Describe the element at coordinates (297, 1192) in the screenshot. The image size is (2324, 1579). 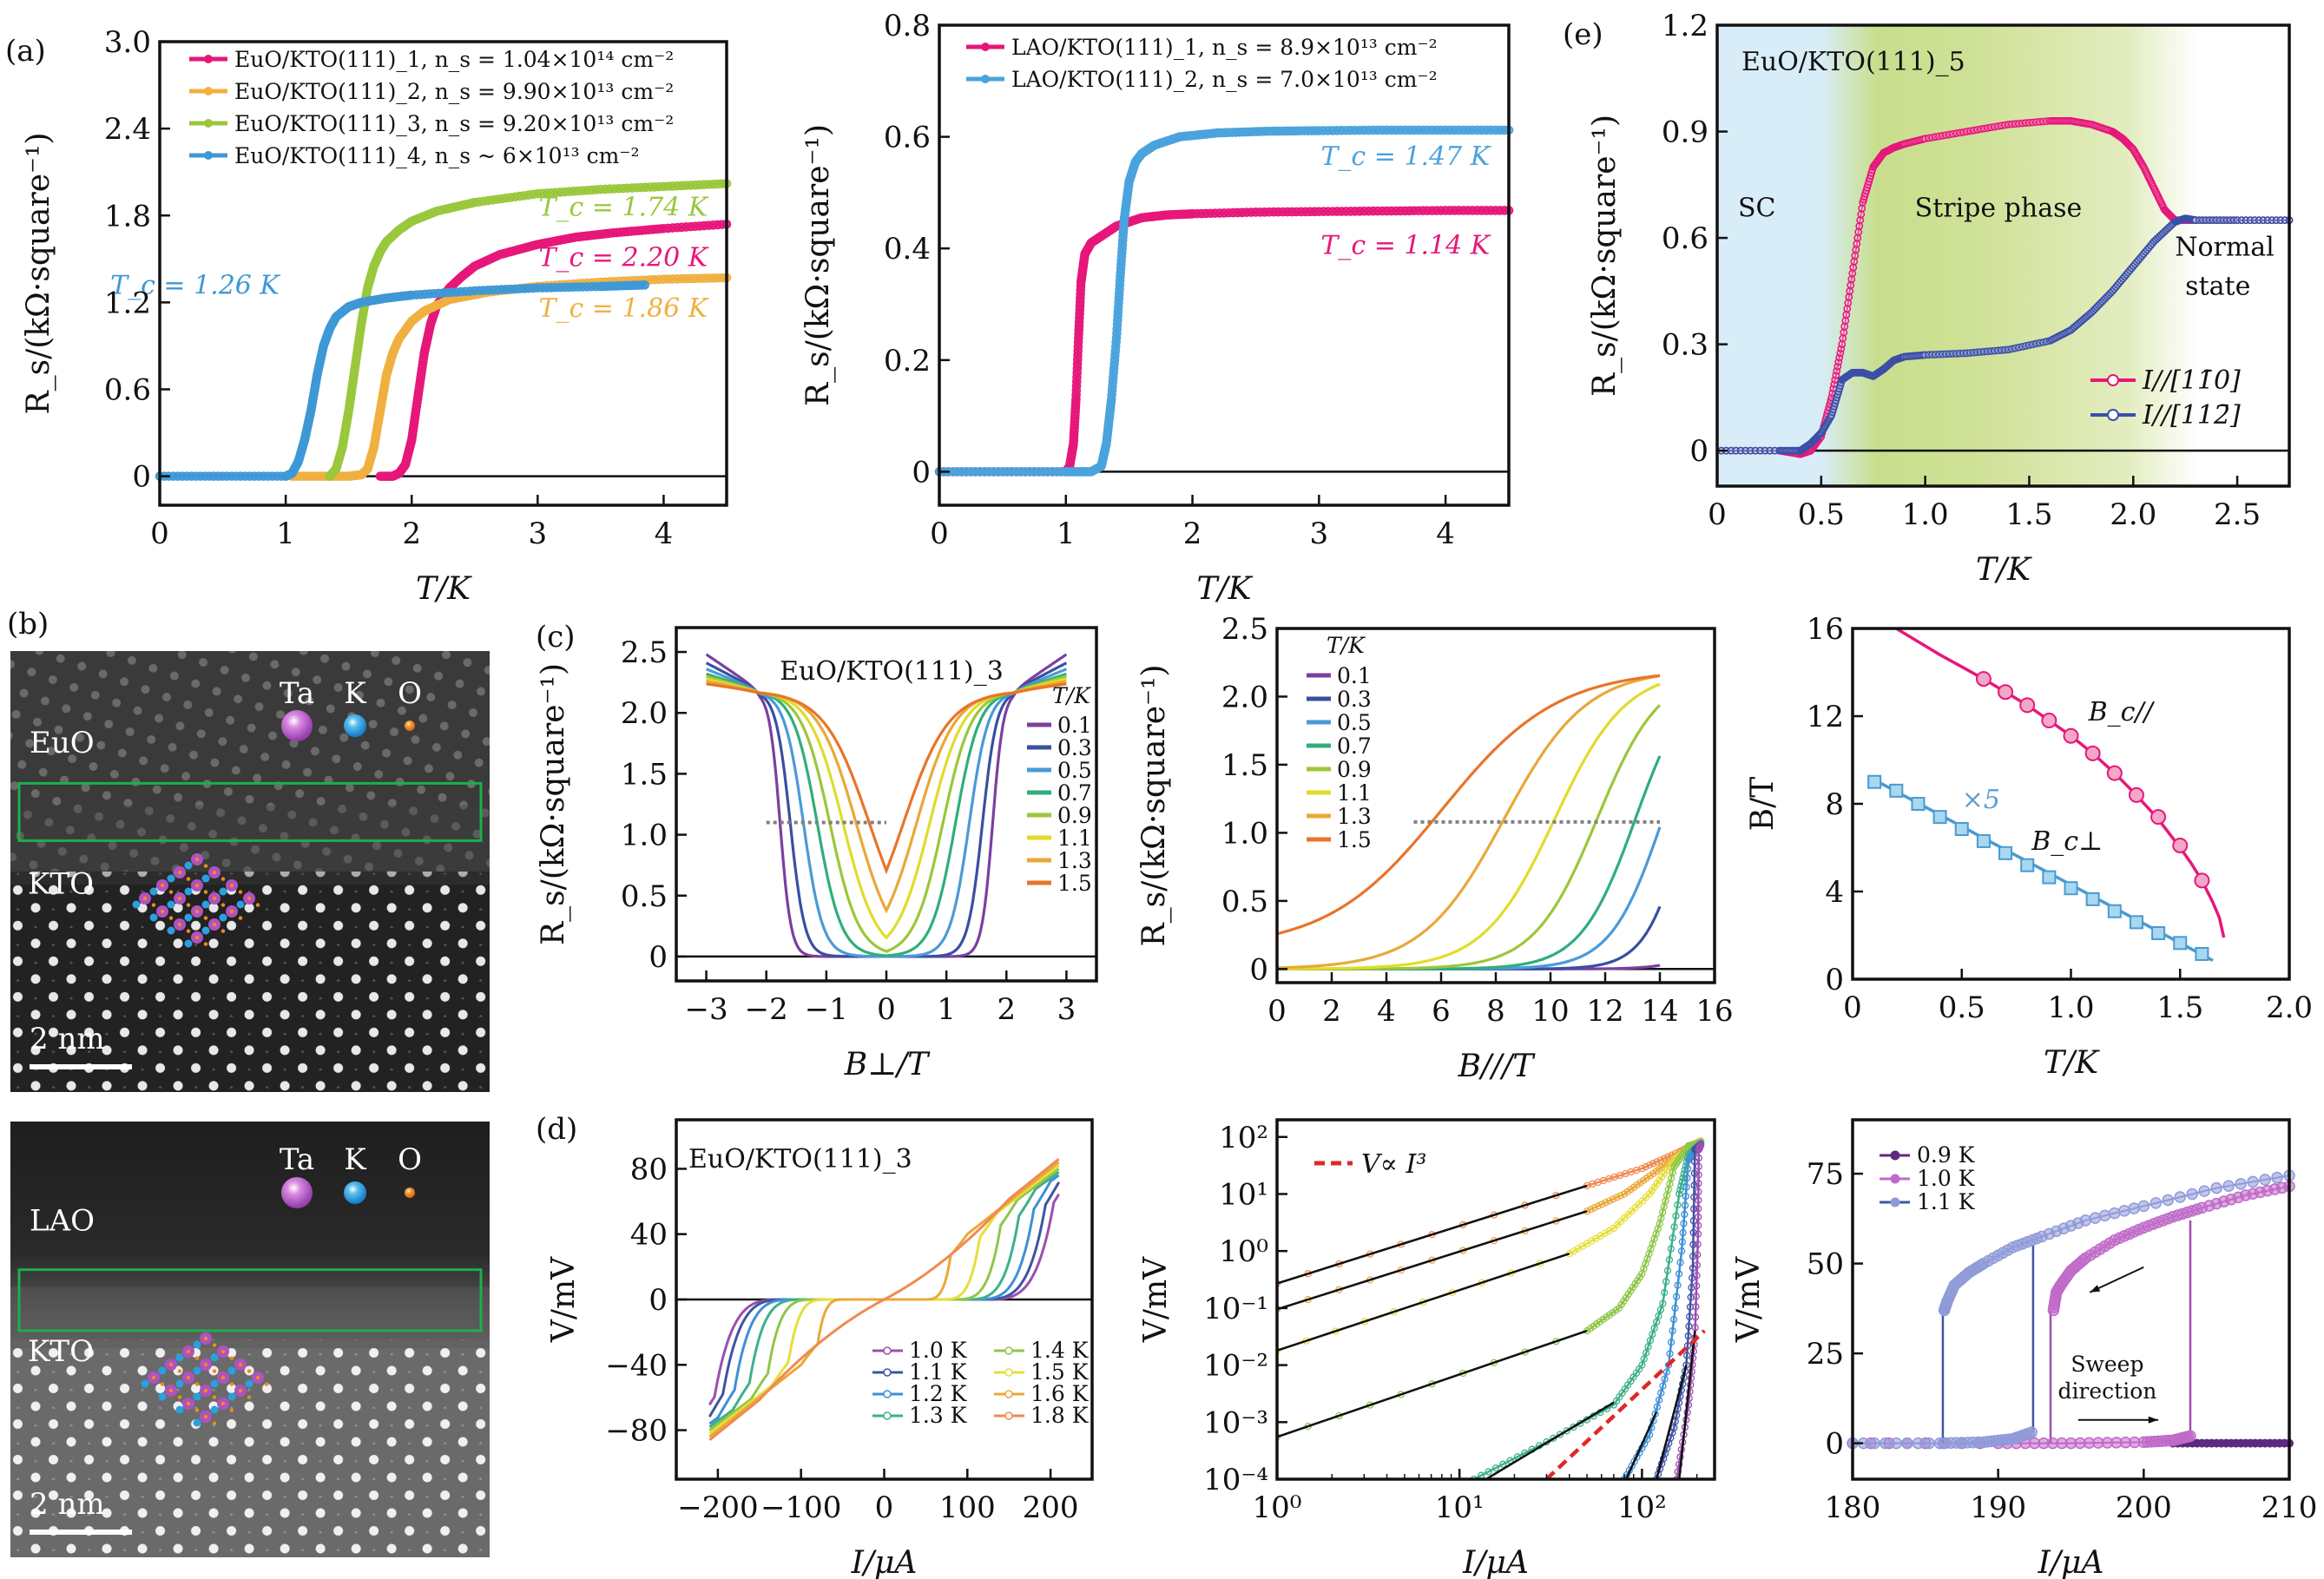
I see `atom-Ta-icon` at that location.